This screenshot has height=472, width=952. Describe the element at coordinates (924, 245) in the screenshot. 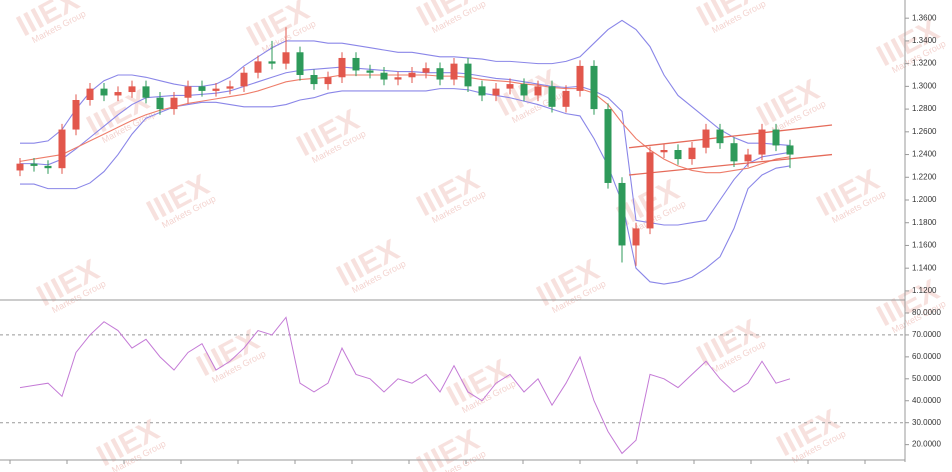

I see `y-tick-label: 1.1600` at that location.